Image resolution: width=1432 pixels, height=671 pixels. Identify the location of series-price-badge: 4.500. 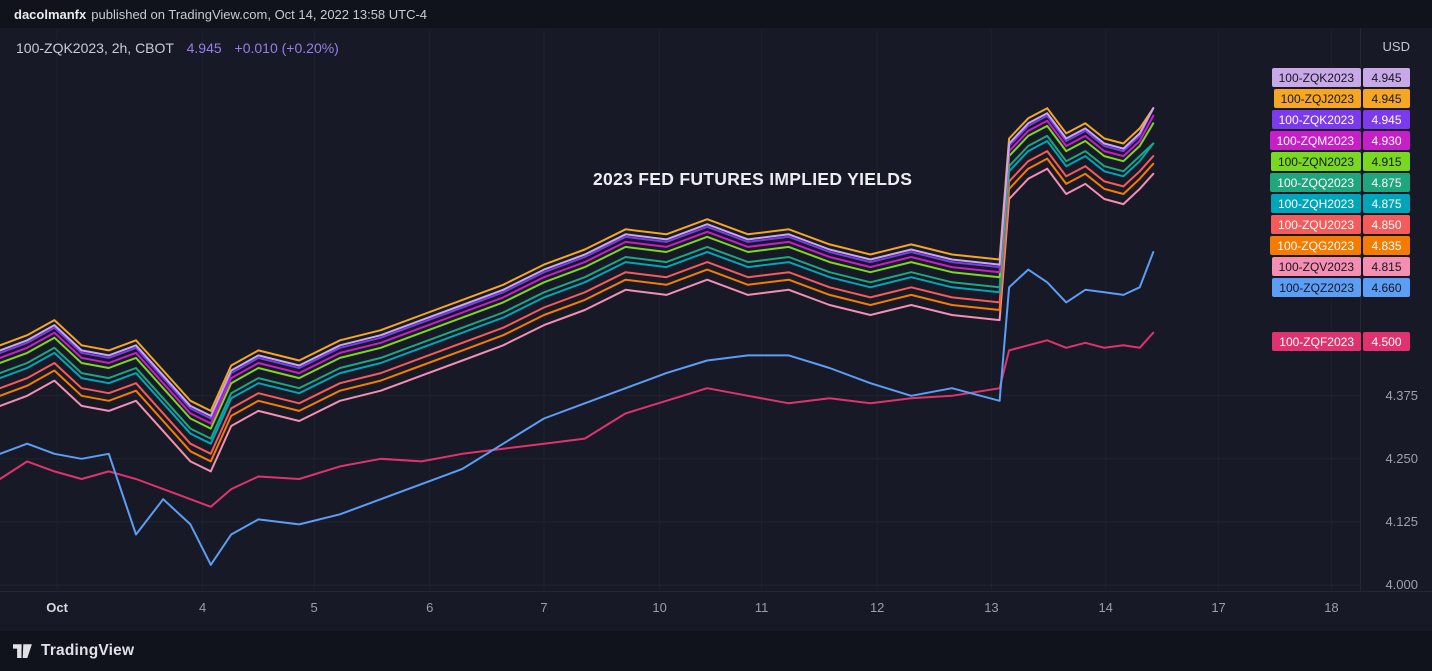
(1386, 341).